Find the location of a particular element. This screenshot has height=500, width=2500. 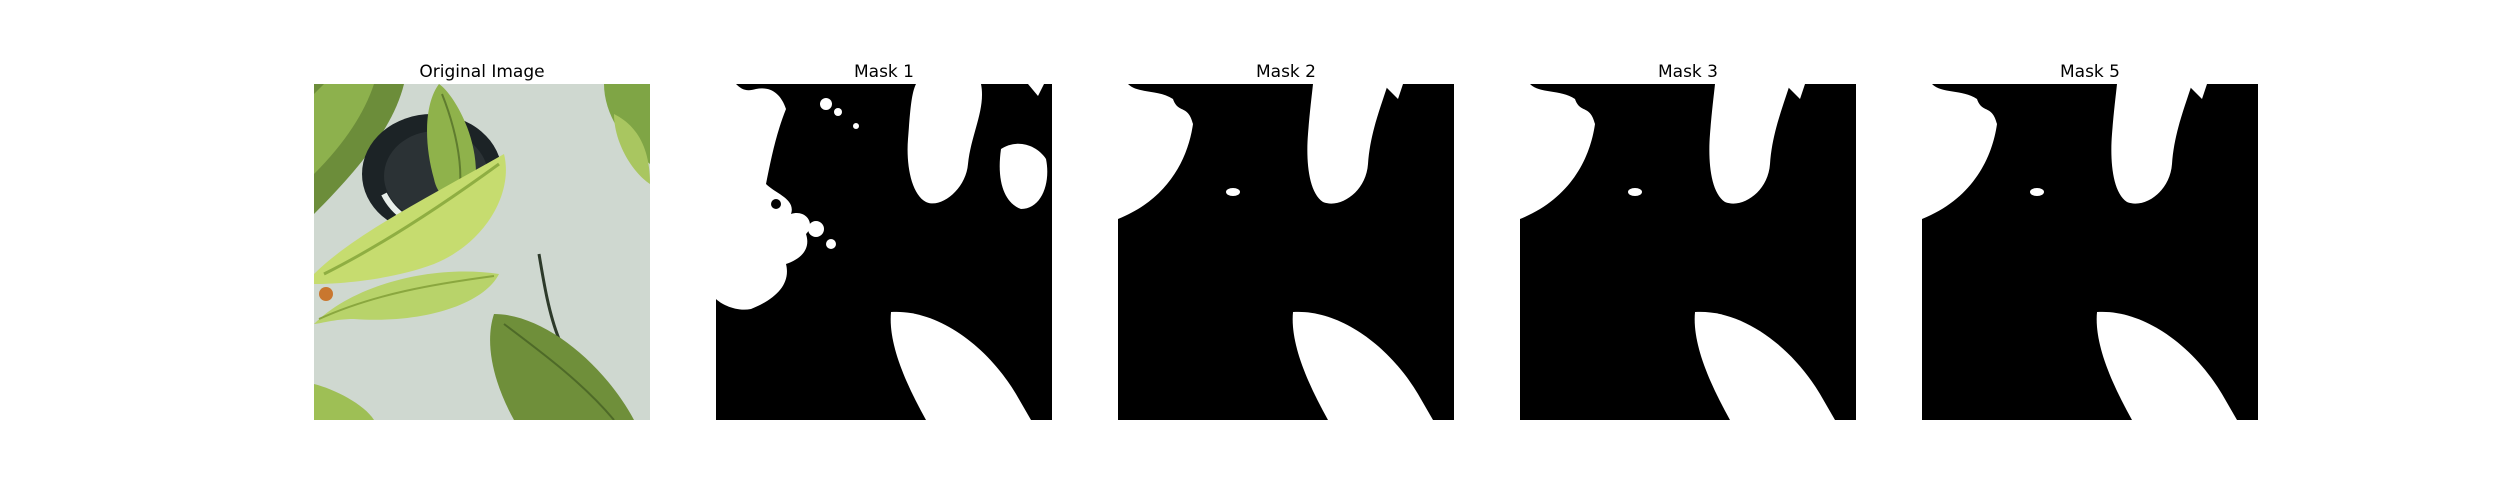

panel-title: Mask 5 is located at coordinates (2090, 72).